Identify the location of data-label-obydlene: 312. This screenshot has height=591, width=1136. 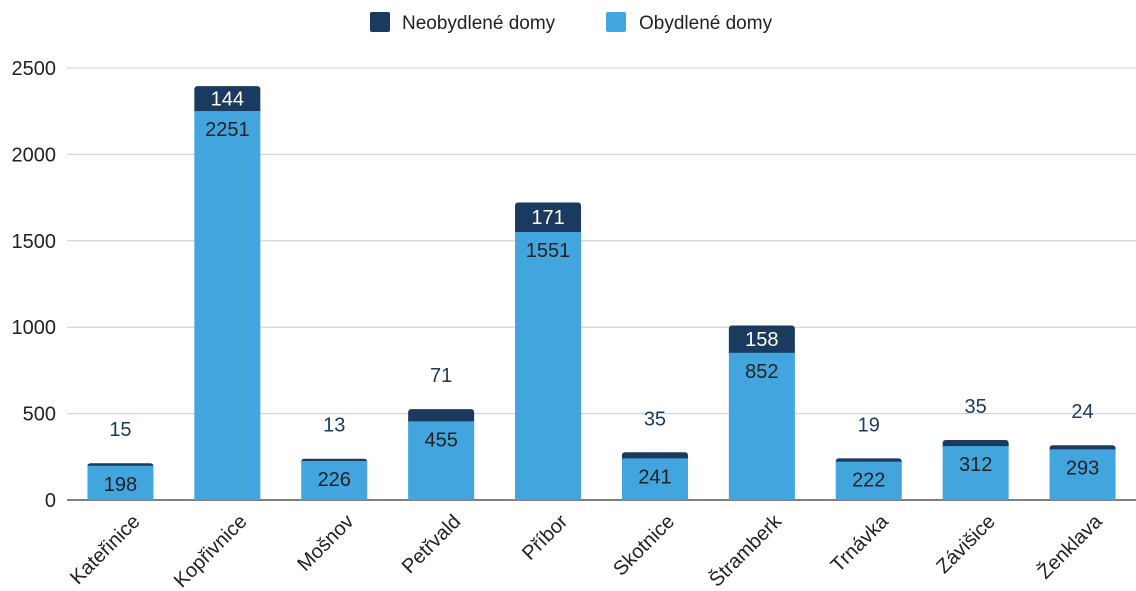
(975, 465).